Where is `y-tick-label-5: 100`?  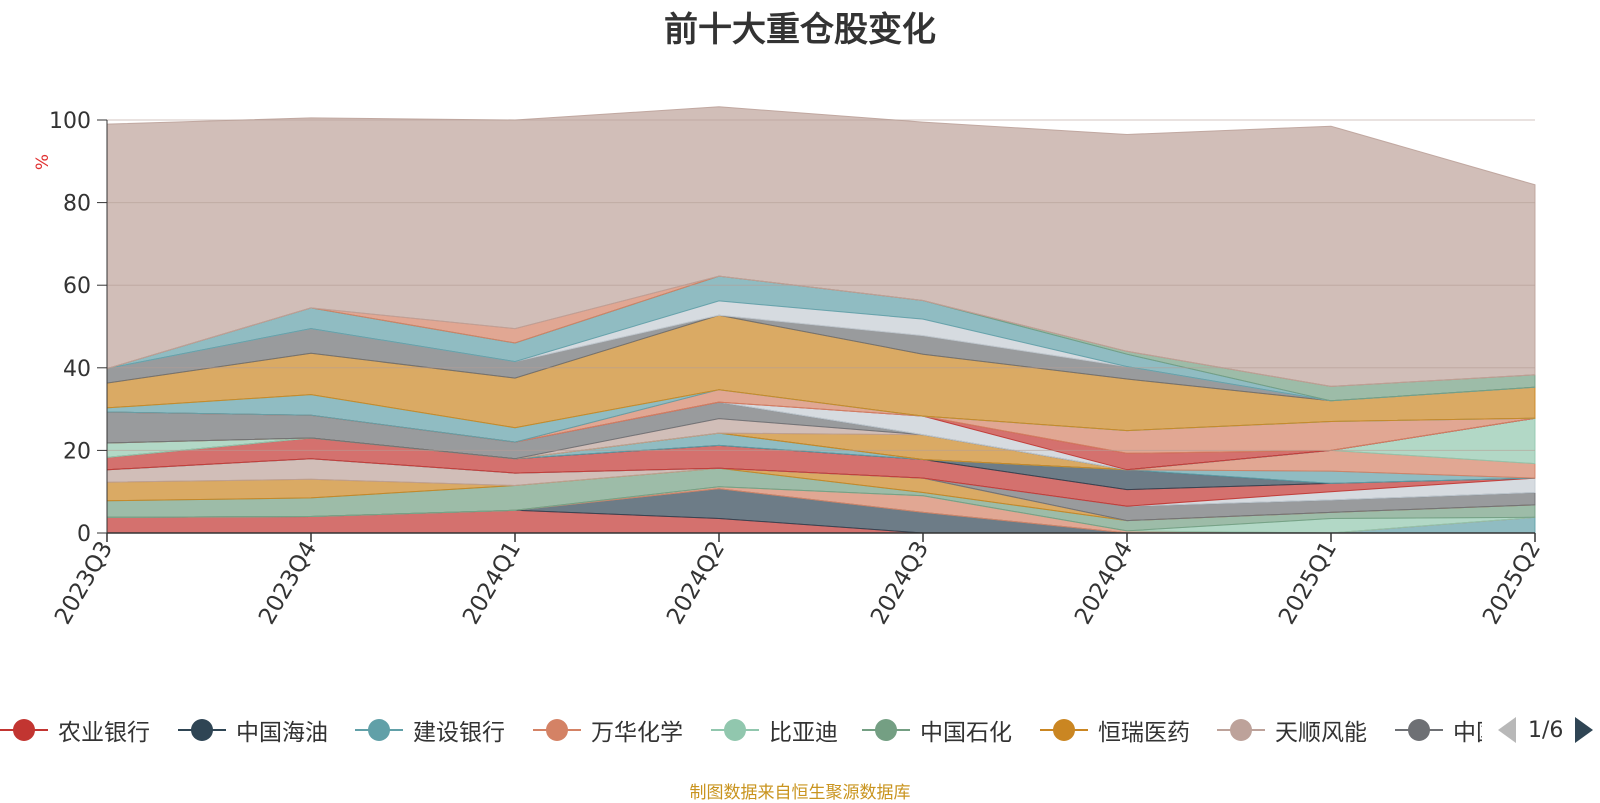 y-tick-label-5: 100 is located at coordinates (70, 121).